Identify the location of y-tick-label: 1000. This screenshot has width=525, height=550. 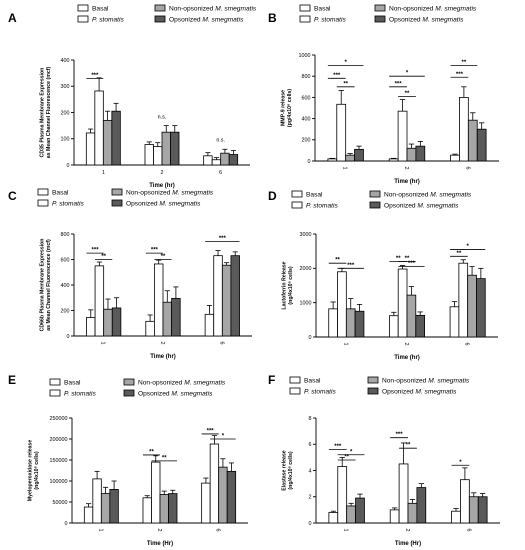
(306, 304).